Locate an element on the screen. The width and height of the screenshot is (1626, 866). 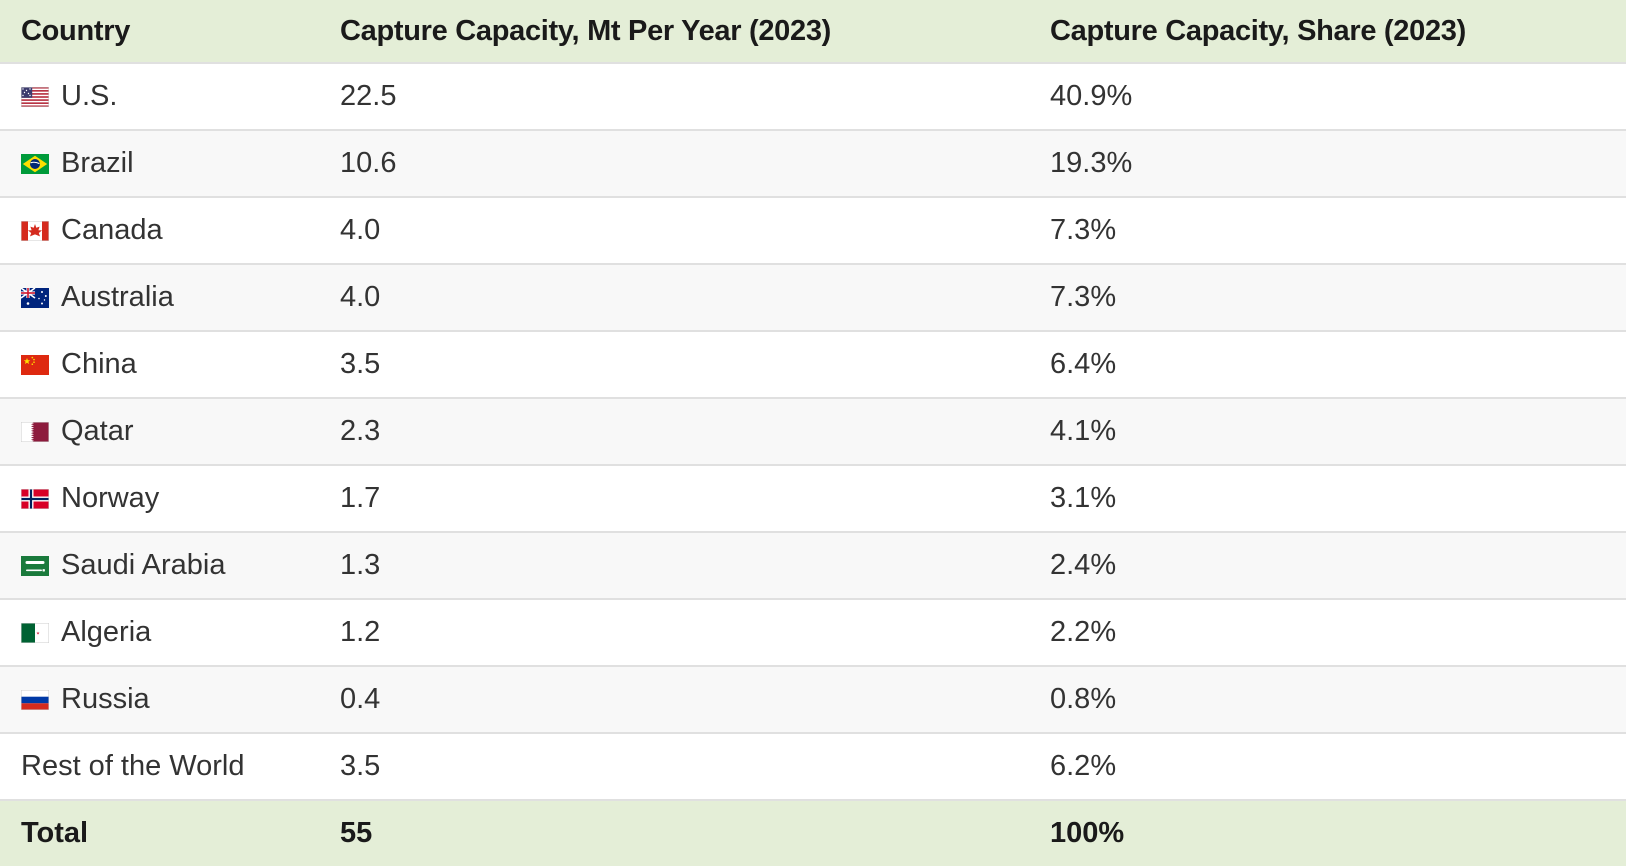
total-label: Total is located at coordinates (170, 832).